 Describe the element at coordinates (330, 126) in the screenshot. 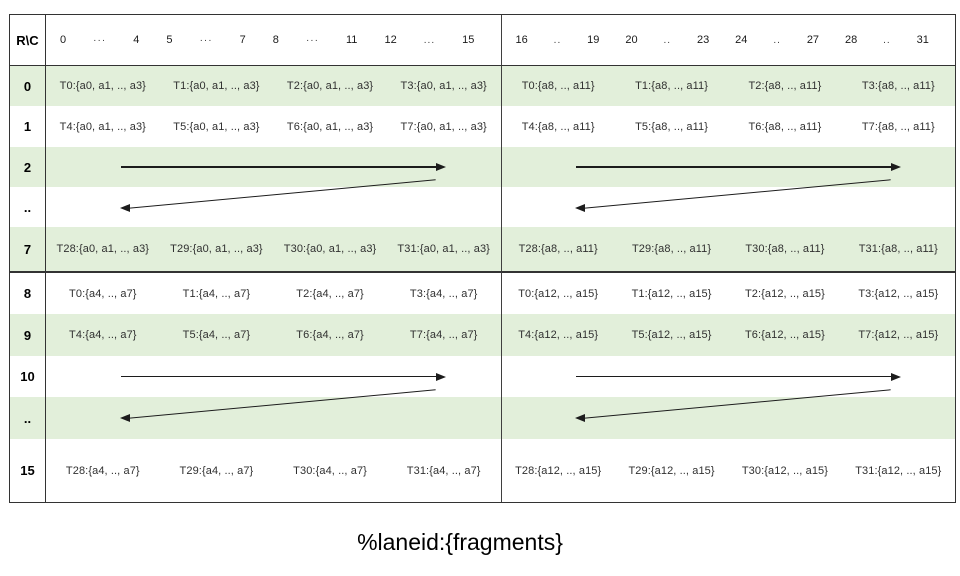

I see `fragment-cell: T6:{a0, a1, .., a3}` at that location.